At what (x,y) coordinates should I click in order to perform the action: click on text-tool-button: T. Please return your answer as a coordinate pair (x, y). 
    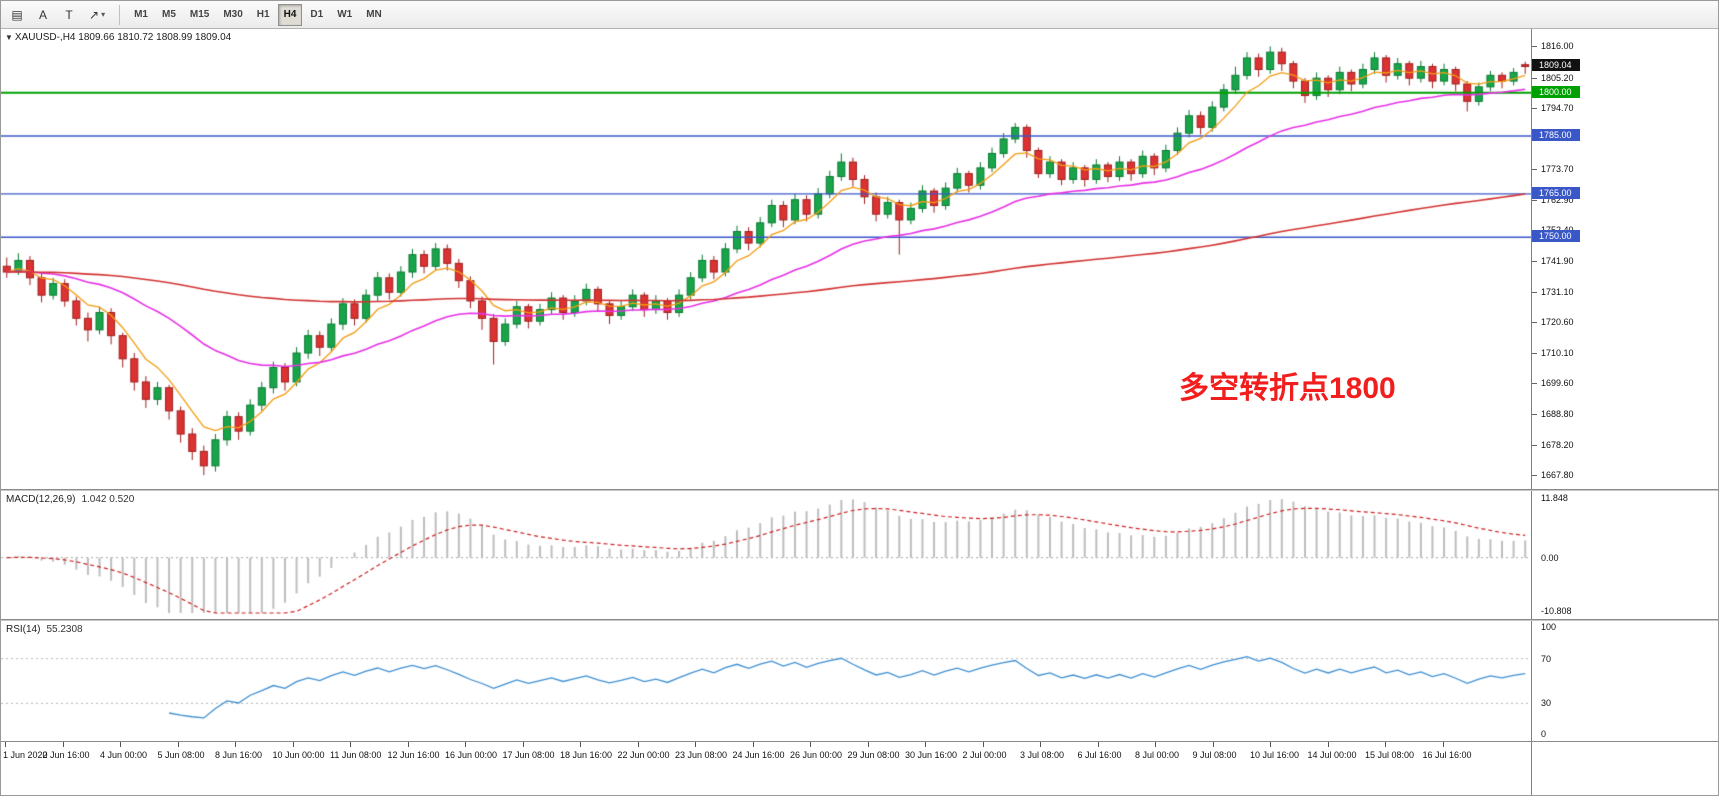
    Looking at the image, I should click on (69, 15).